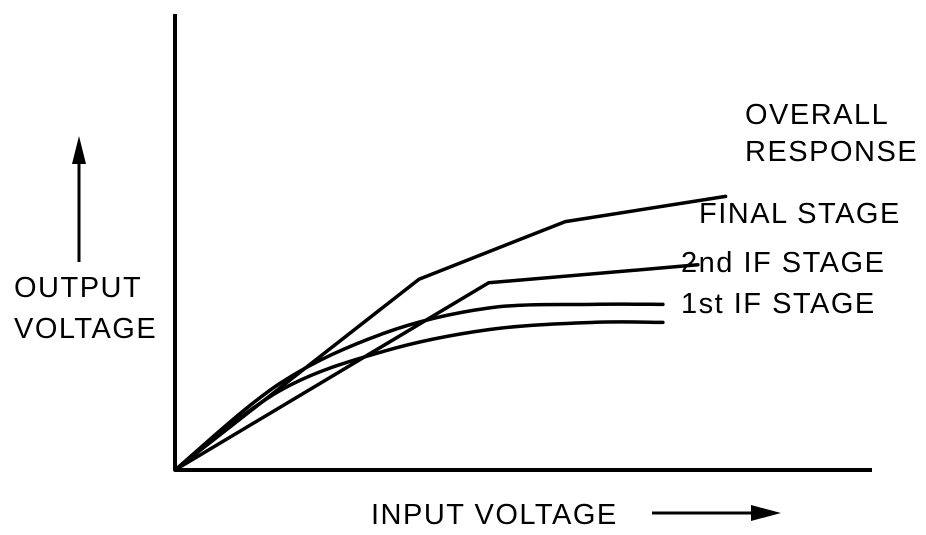  What do you see at coordinates (817, 115) in the screenshot?
I see `series-label-overall-response-line-1: OVERALL` at bounding box center [817, 115].